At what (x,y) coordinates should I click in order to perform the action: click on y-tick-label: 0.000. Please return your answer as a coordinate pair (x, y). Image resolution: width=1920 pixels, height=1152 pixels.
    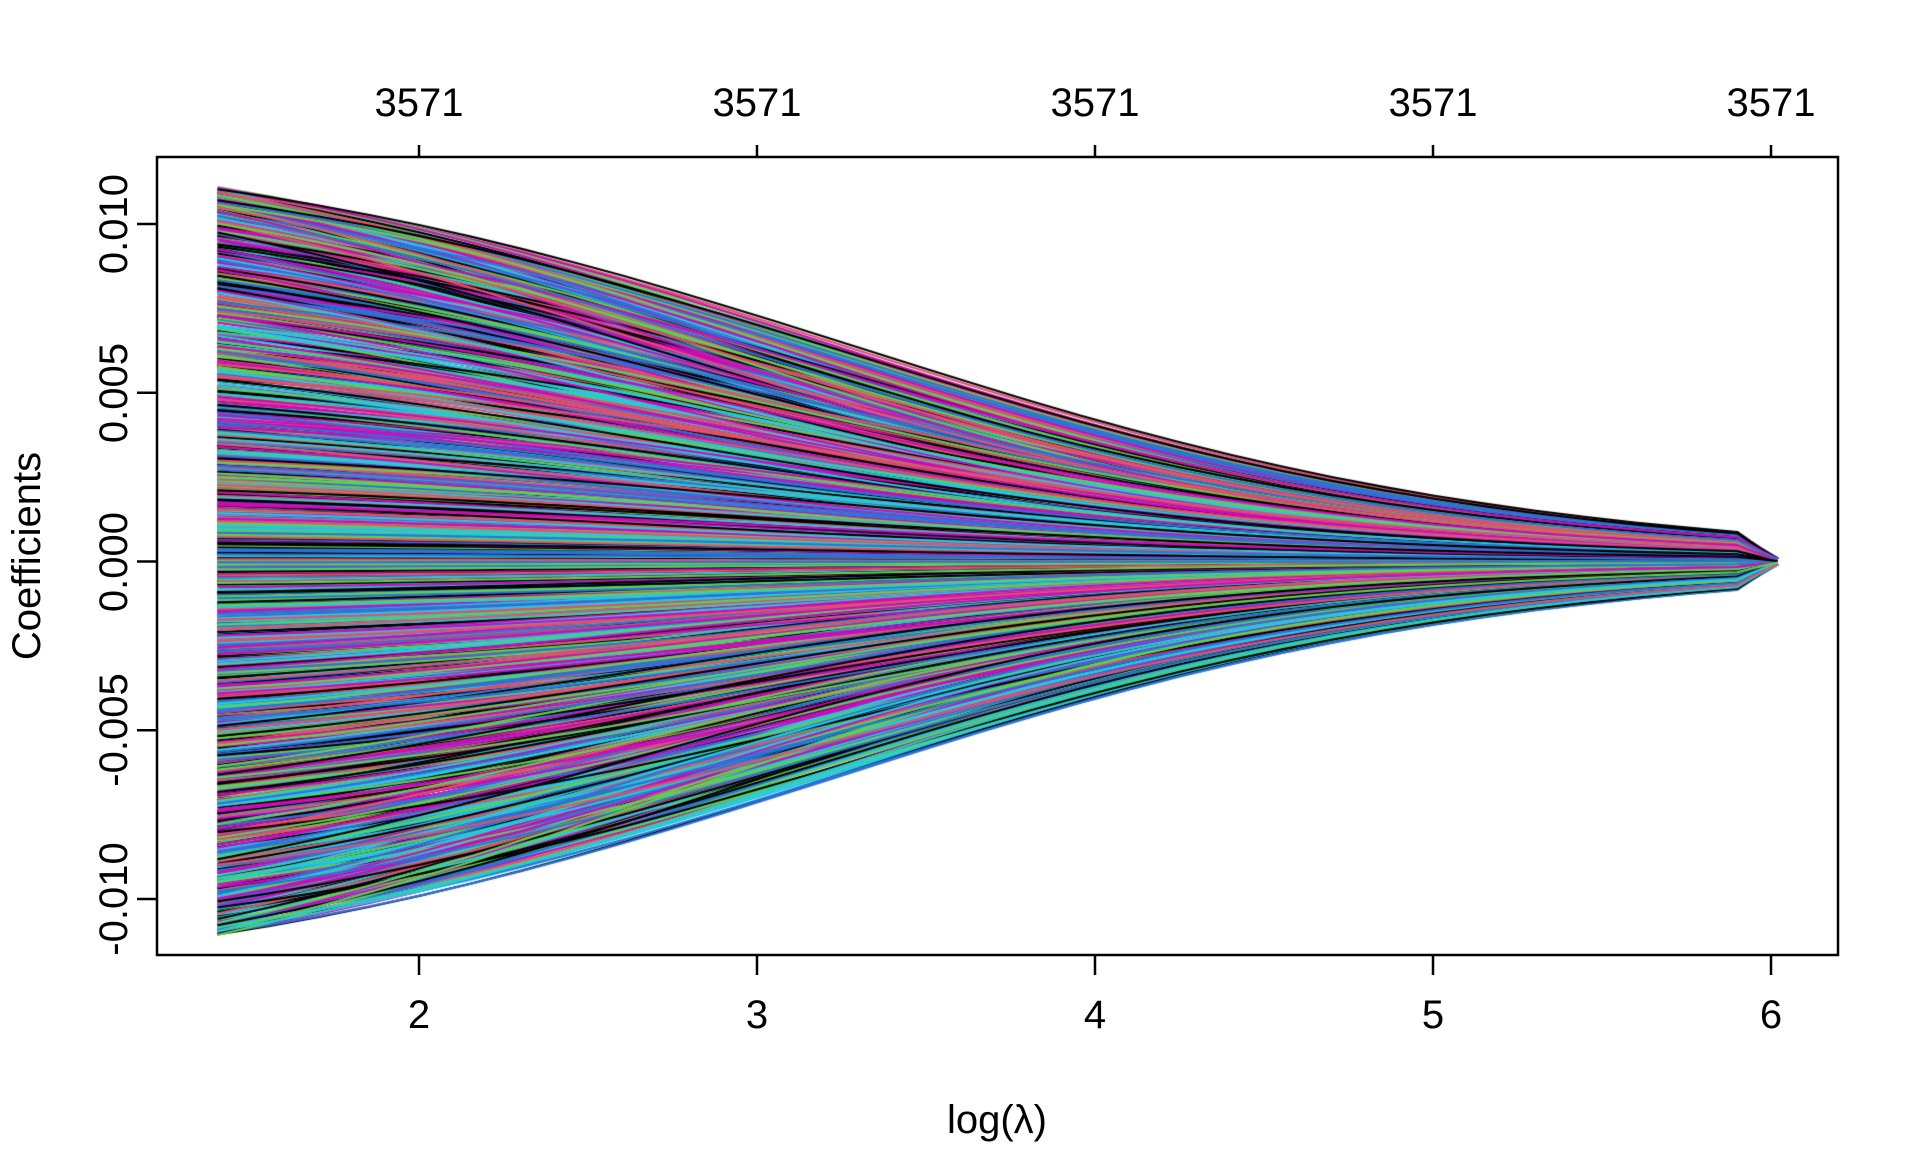
    Looking at the image, I should click on (114, 561).